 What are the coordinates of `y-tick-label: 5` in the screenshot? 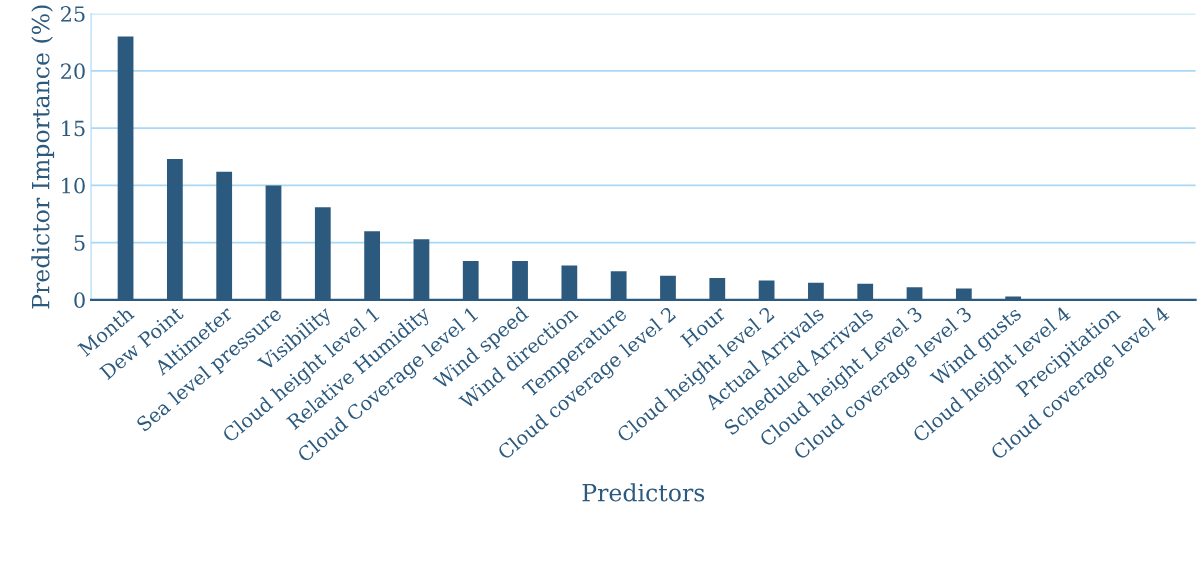 It's located at (79, 243).